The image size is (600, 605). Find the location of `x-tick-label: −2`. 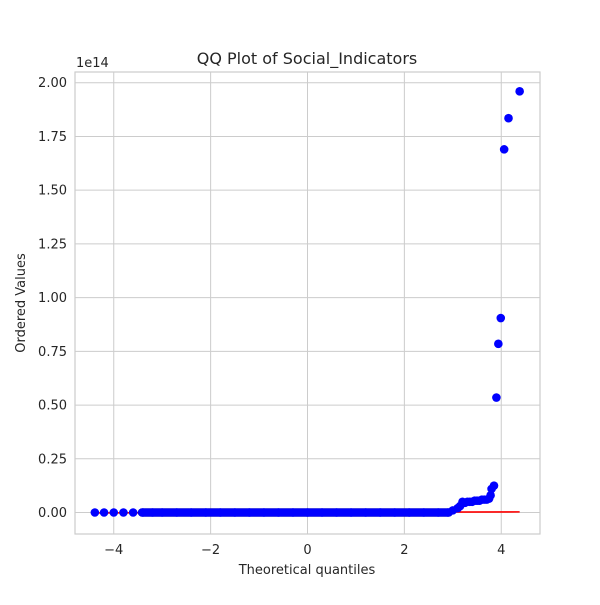

x-tick-label: −2 is located at coordinates (210, 550).